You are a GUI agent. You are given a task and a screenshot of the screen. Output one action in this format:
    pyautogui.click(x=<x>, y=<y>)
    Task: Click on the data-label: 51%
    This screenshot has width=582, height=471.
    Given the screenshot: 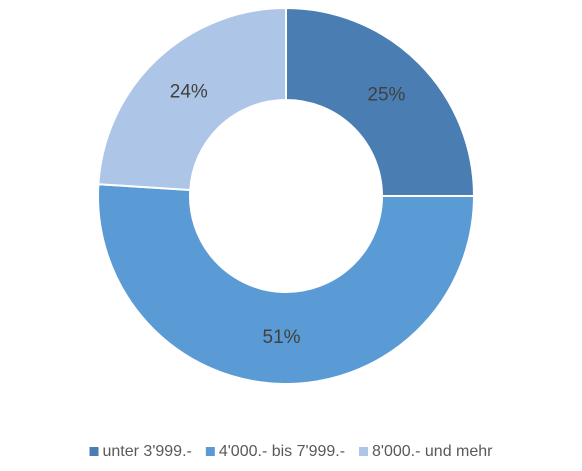 What is the action you would take?
    pyautogui.click(x=282, y=337)
    